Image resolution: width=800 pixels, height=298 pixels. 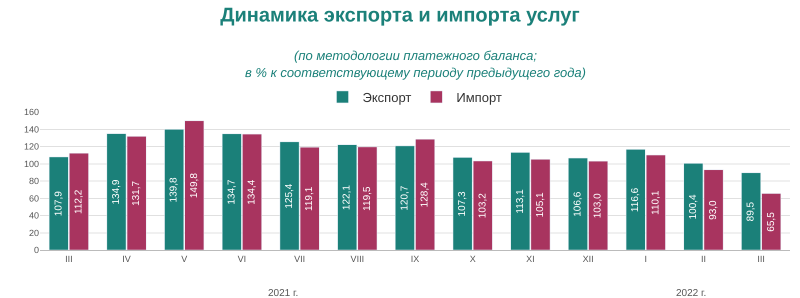 I want to click on text: 2021 г., so click(x=283, y=293).